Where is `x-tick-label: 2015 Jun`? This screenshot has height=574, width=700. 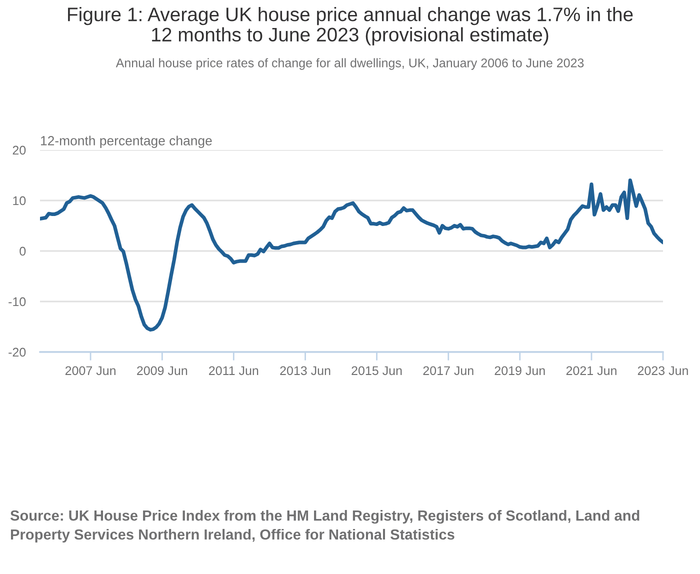
x-tick-label: 2015 Jun is located at coordinates (377, 371).